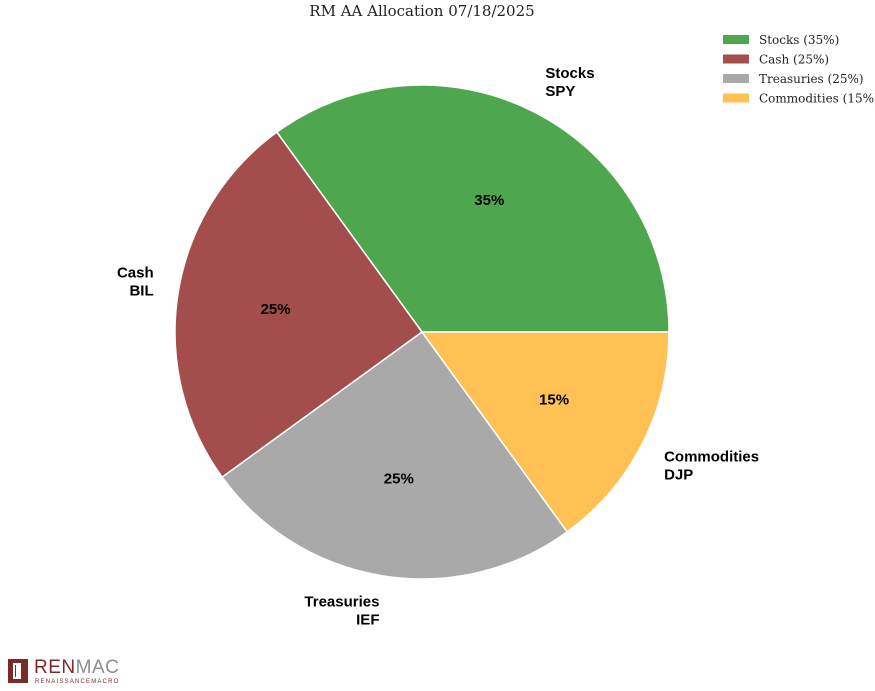 This screenshot has width=875, height=691. I want to click on renmac-logo: RENMAC RENAISSANCEMACRO, so click(68, 672).